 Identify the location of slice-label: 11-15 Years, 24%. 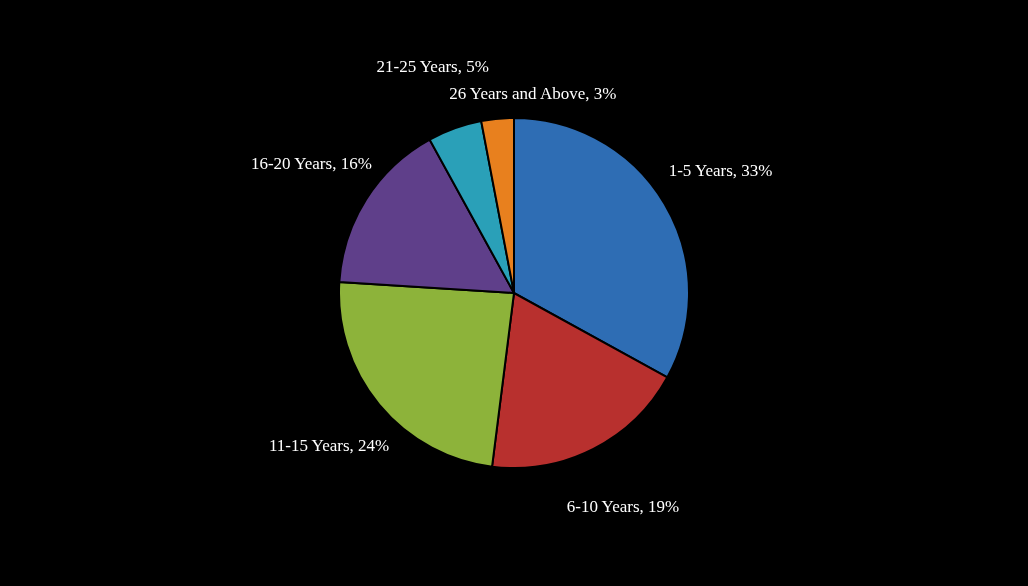
(329, 445).